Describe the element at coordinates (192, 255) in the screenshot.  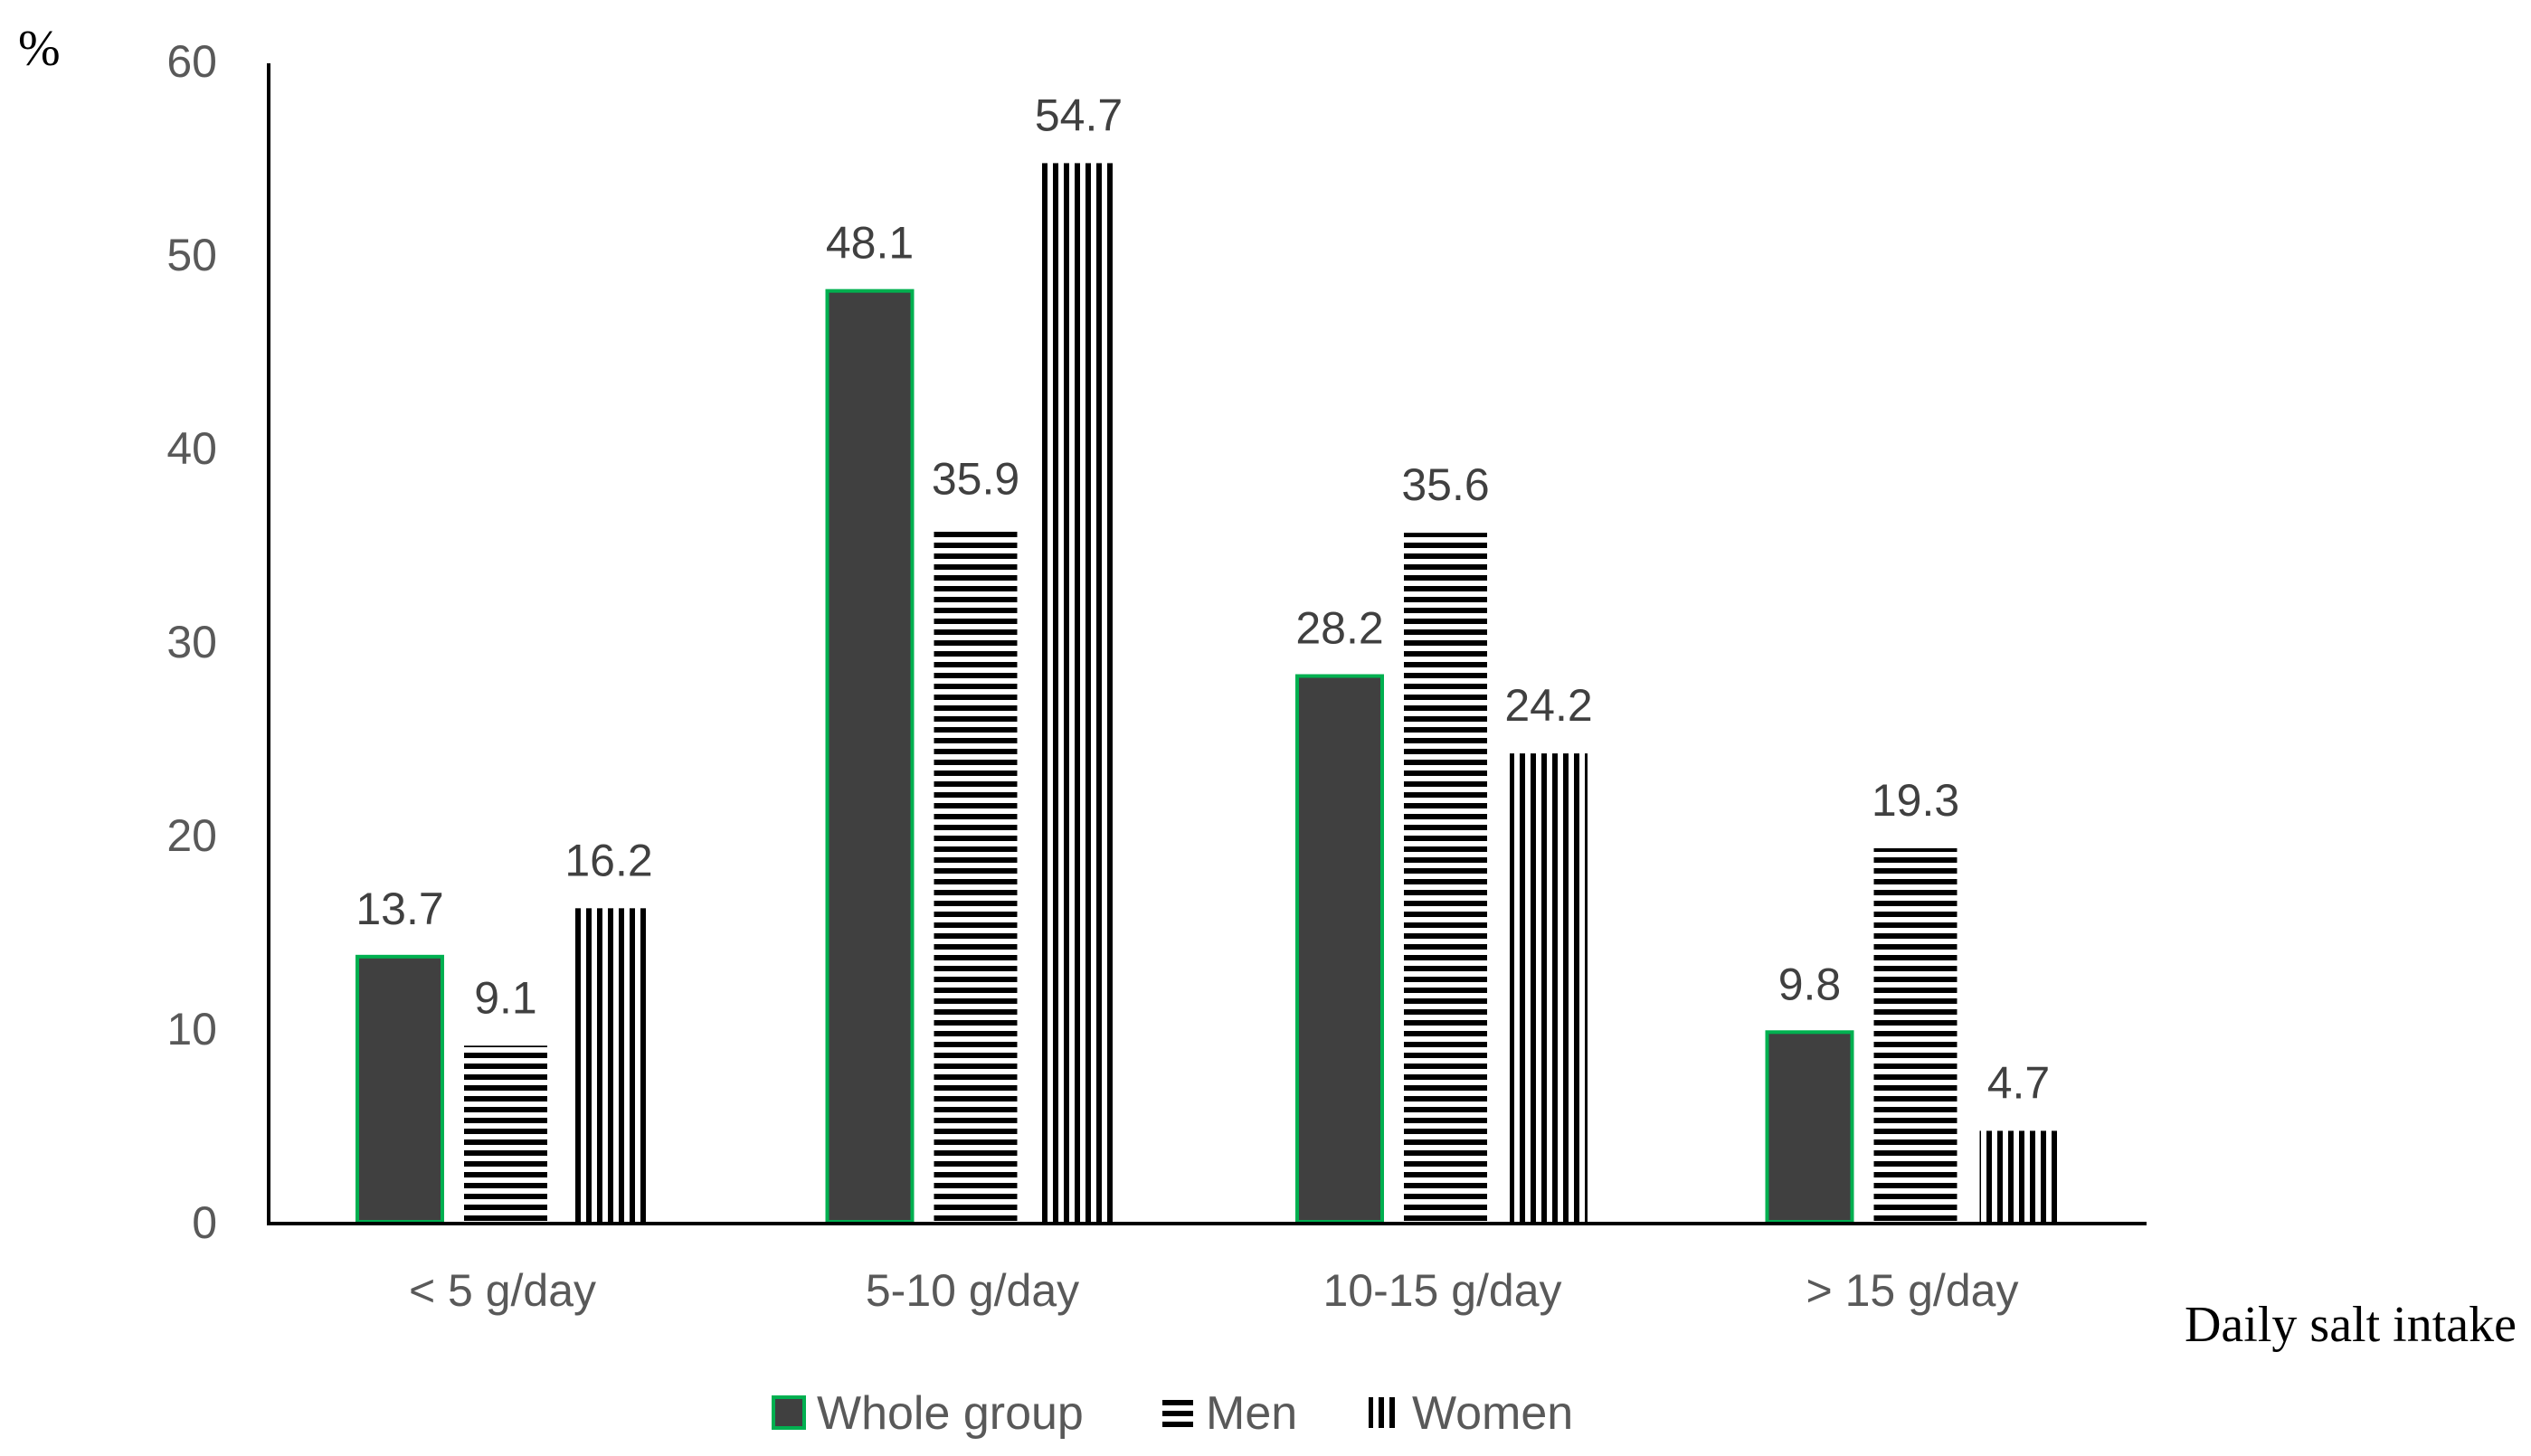
I see `y-tick-label: 50` at that location.